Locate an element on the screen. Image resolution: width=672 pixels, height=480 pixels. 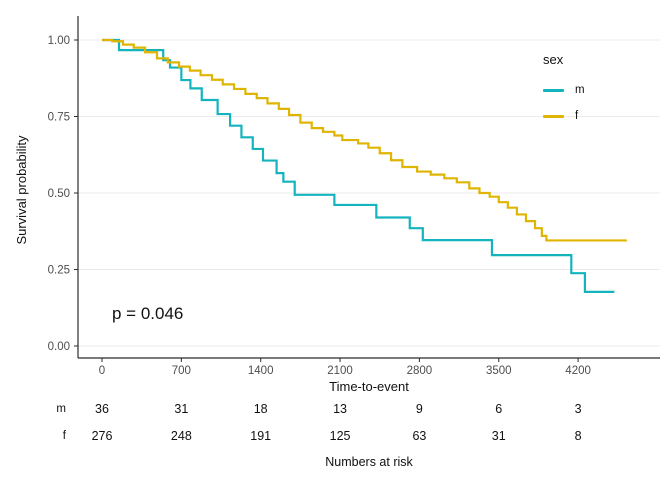
x-tick-label: 4200 is located at coordinates (578, 371).